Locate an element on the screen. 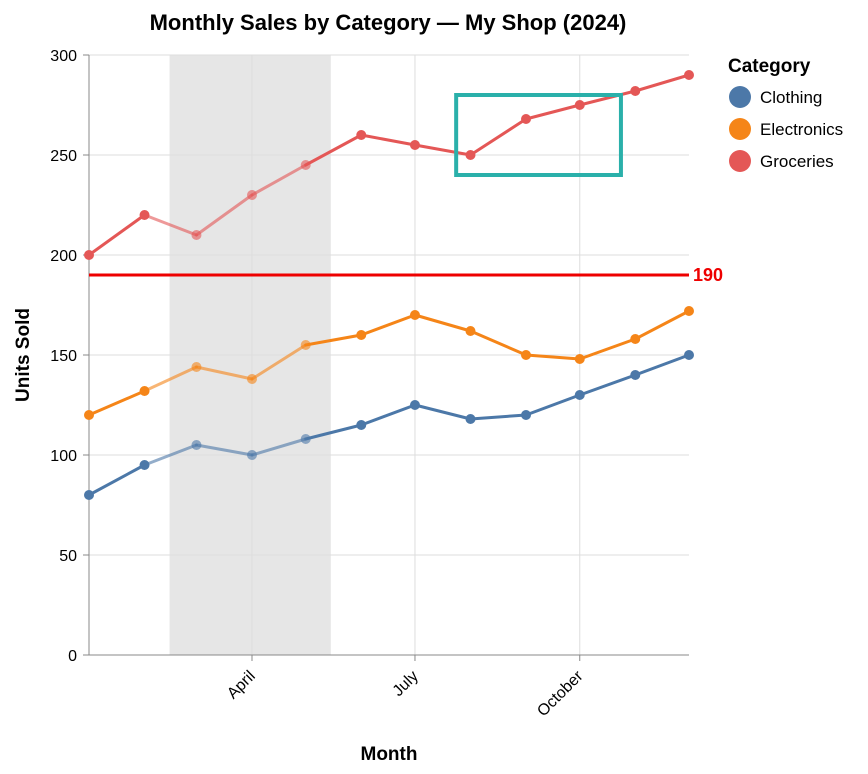 This screenshot has width=868, height=774. y-tick-label: 100 is located at coordinates (63, 456).